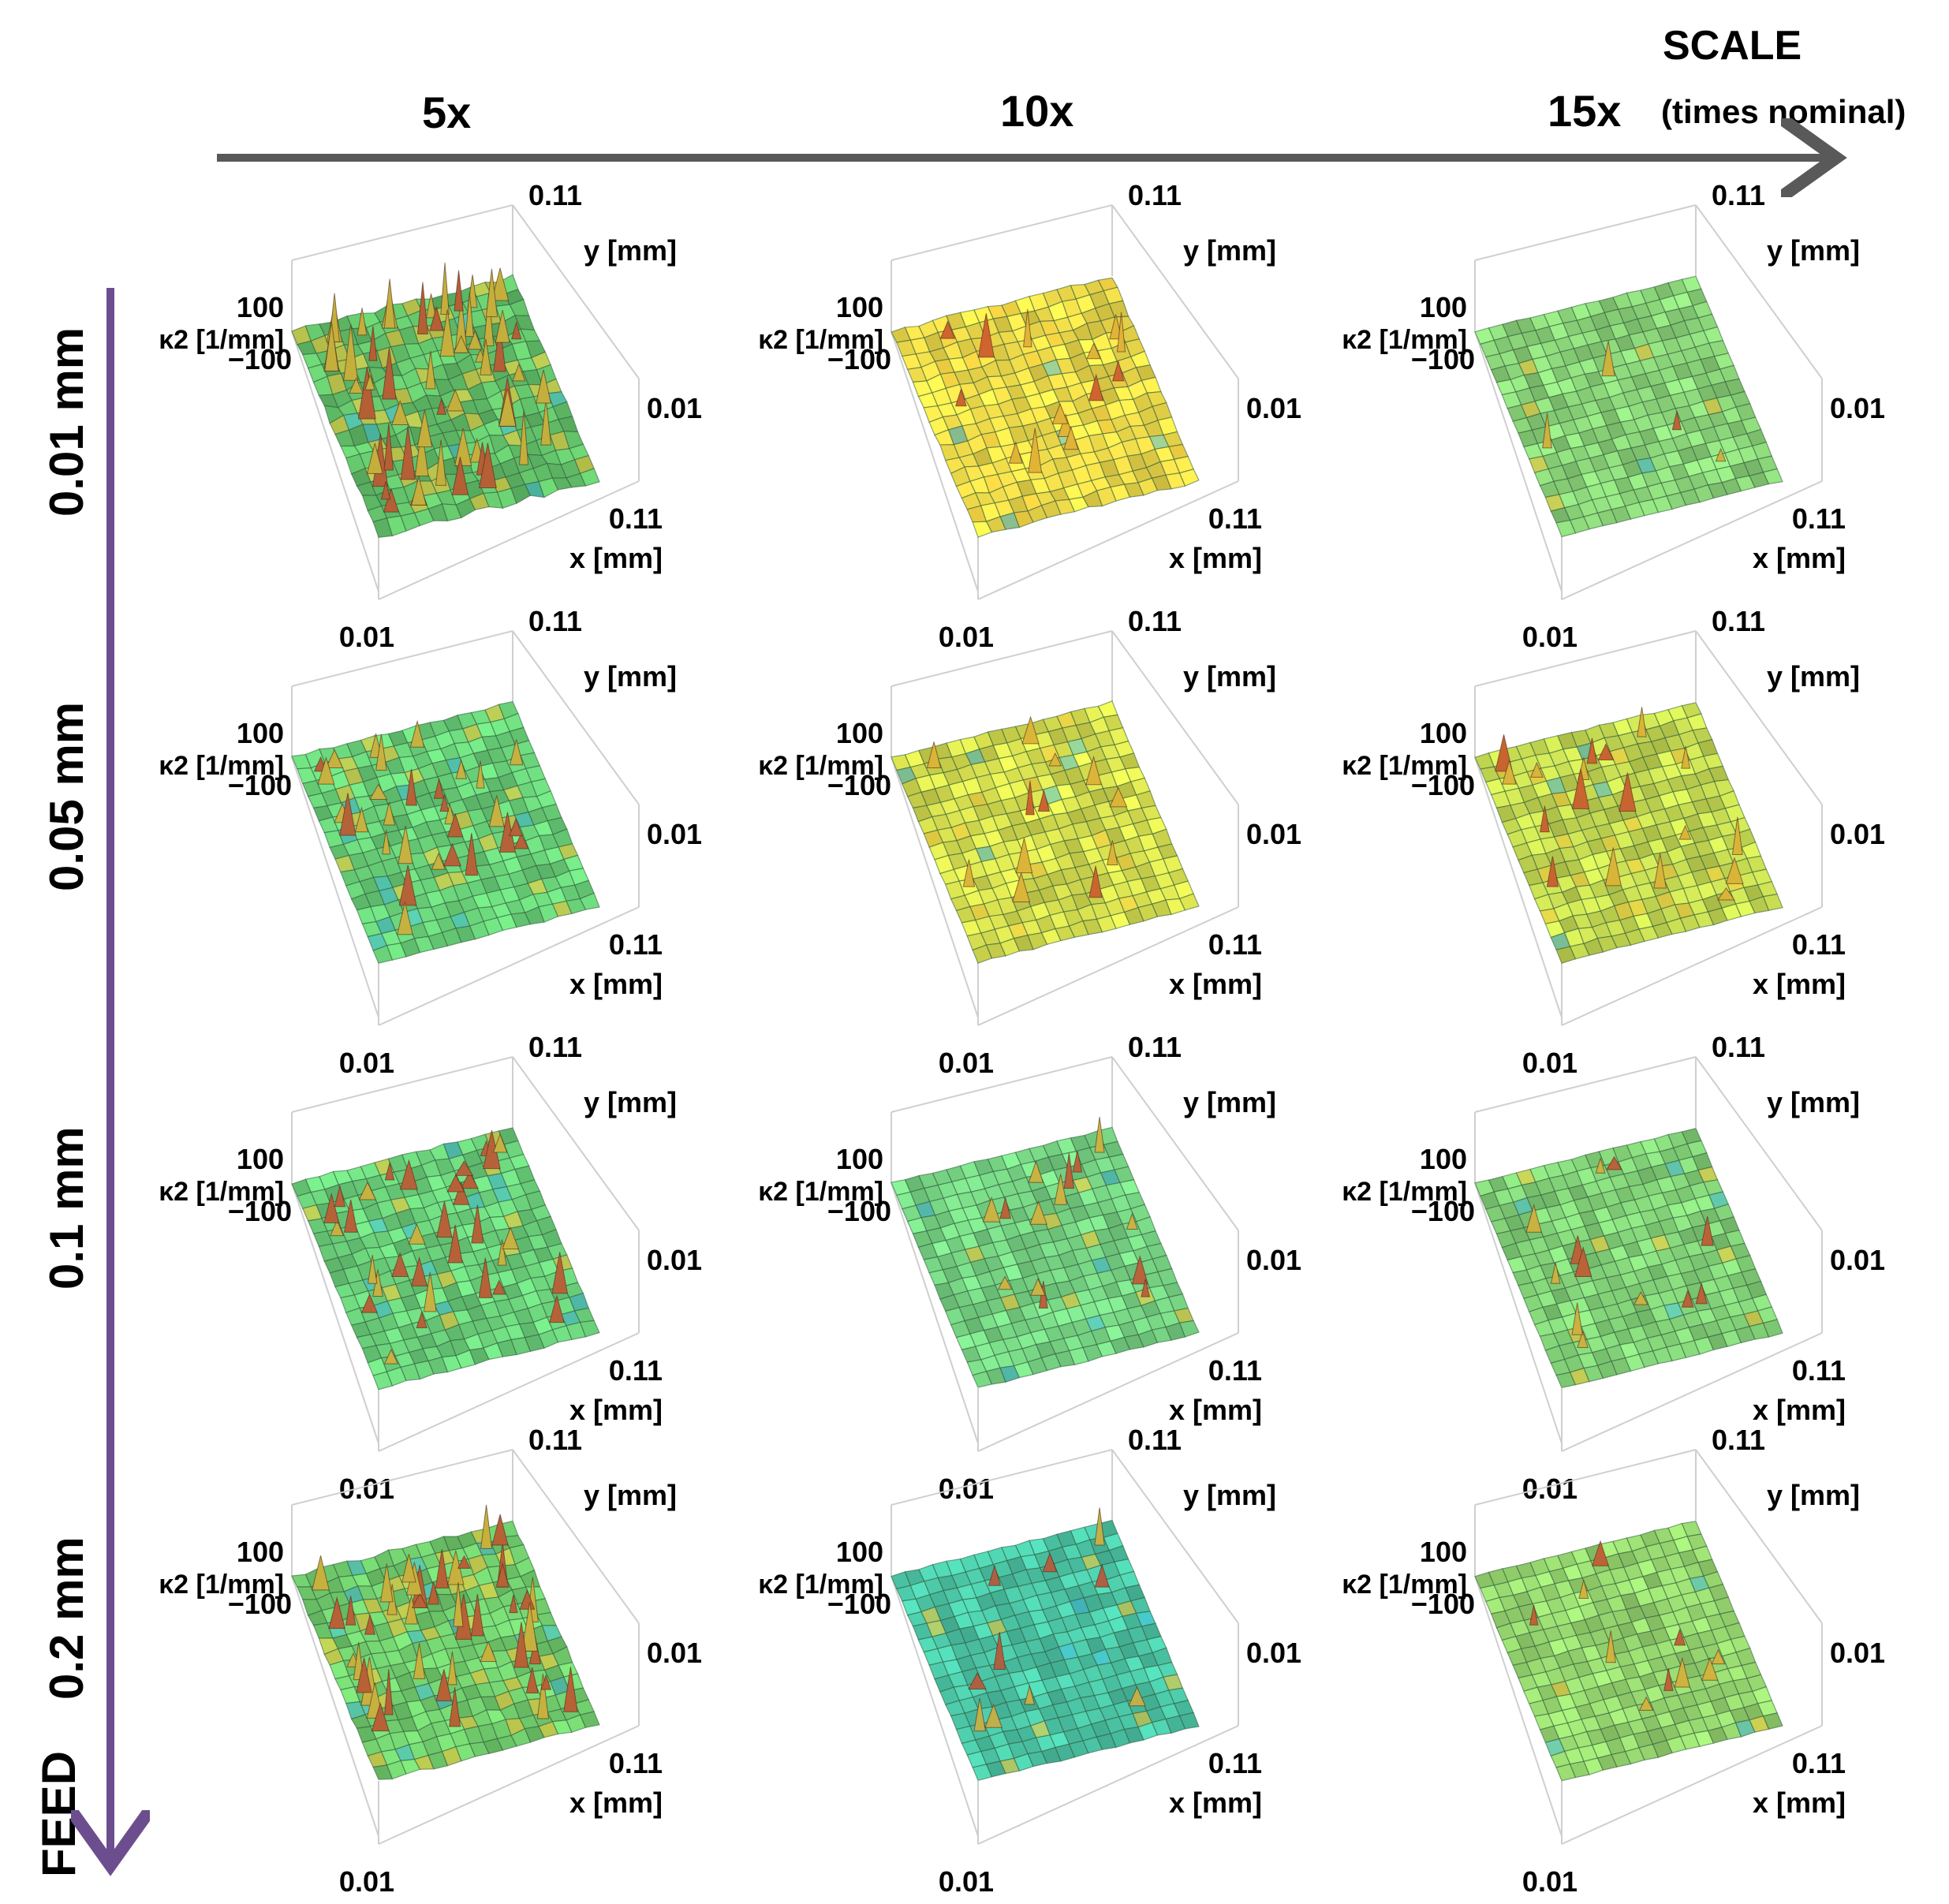 The image size is (1949, 1904). What do you see at coordinates (1732, 46) in the screenshot?
I see `scale-axis-title: SCALE` at bounding box center [1732, 46].